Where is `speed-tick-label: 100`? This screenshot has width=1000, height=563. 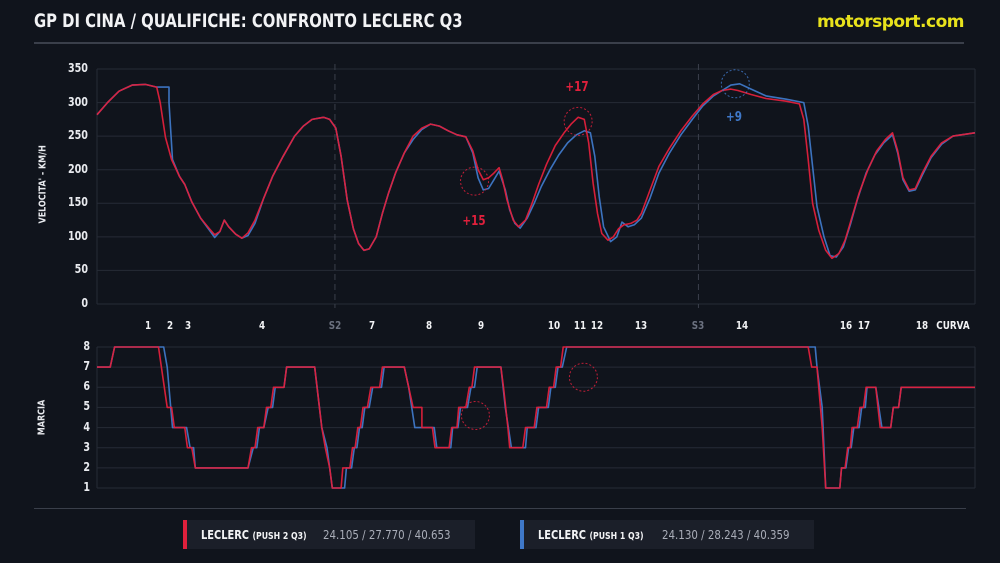
speed-tick-label: 100 is located at coordinates (77, 235).